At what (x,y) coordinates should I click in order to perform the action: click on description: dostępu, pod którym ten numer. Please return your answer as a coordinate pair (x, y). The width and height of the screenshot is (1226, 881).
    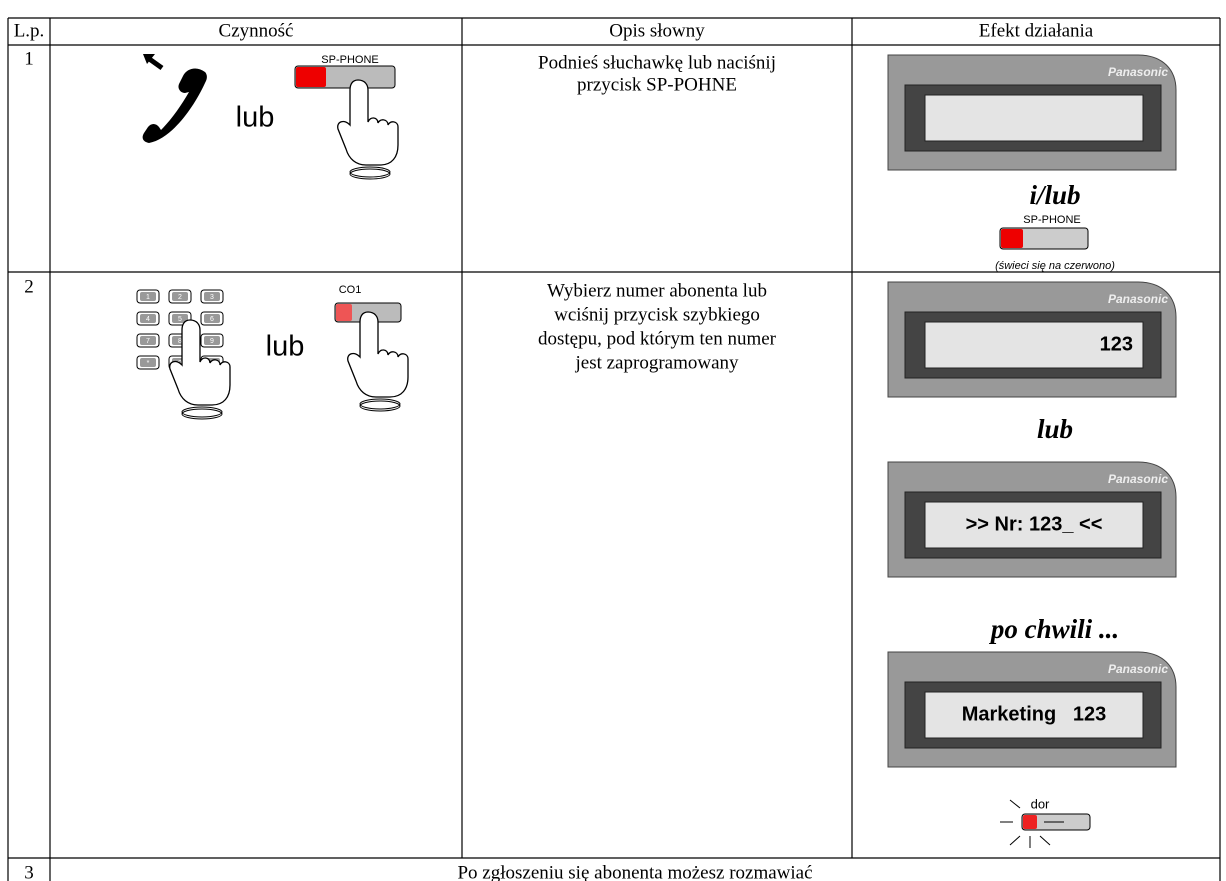
    Looking at the image, I should click on (657, 338).